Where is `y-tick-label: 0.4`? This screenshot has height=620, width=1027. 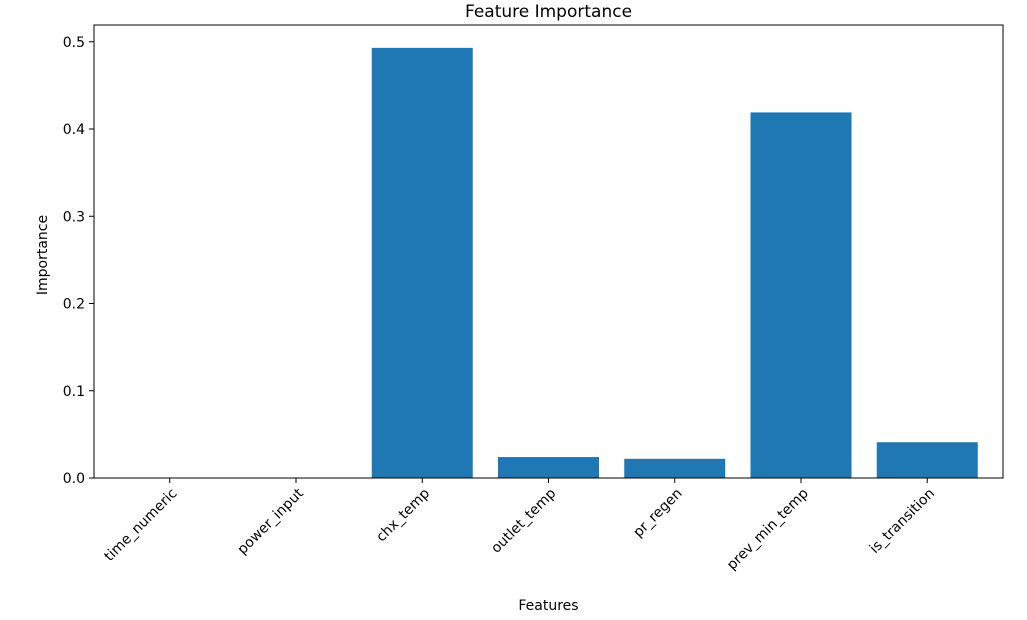
y-tick-label: 0.4 is located at coordinates (74, 130).